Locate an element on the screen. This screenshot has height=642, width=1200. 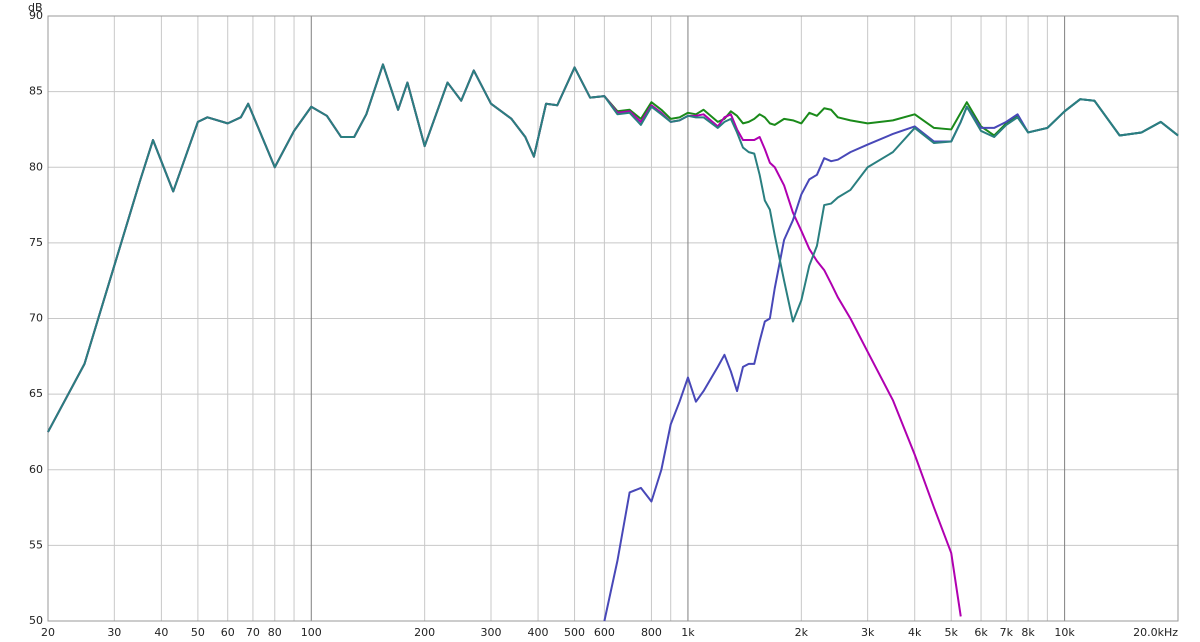
y-tick-label: 70 is located at coordinates (36, 318).